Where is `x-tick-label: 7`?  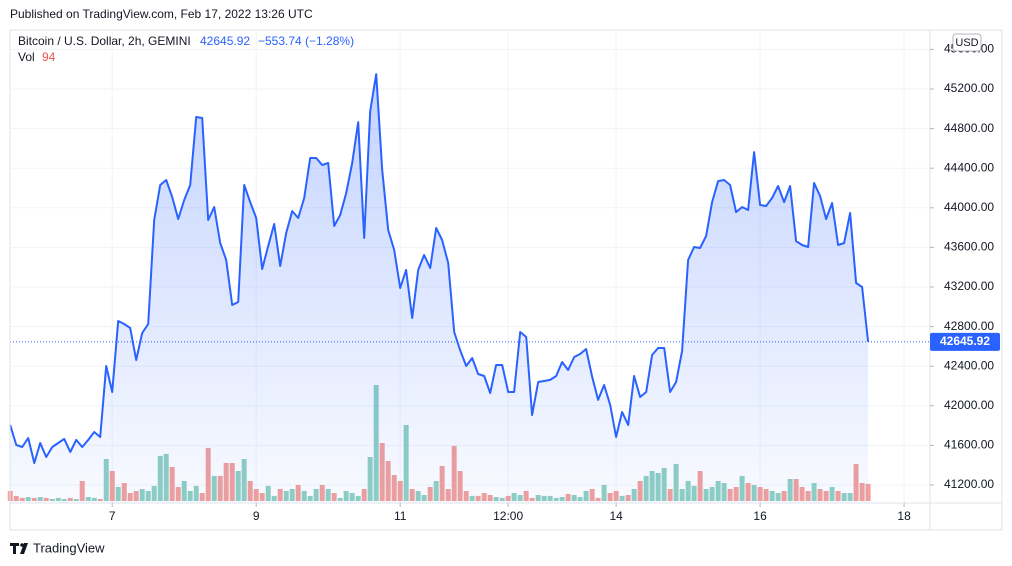
x-tick-label: 7 is located at coordinates (112, 516).